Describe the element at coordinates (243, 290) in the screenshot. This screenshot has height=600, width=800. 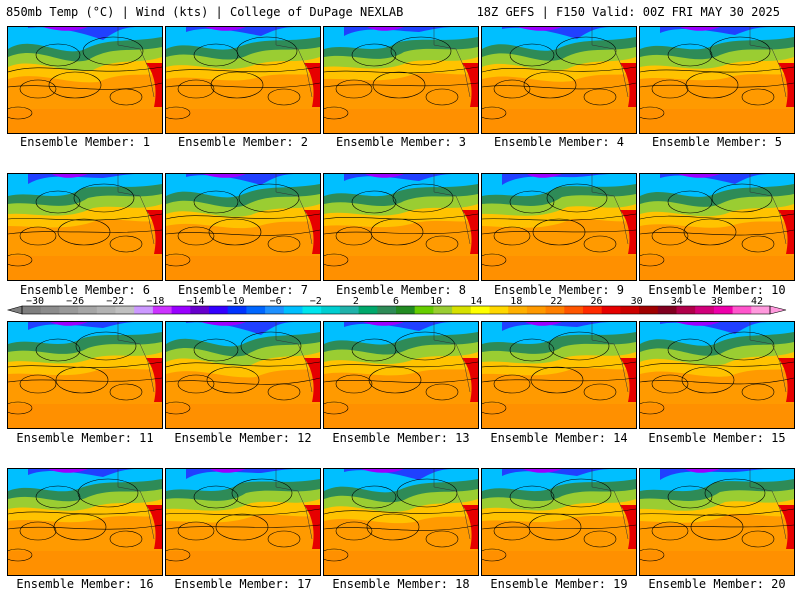
I see `ensemble-member-label: Ensemble Member: 7` at that location.